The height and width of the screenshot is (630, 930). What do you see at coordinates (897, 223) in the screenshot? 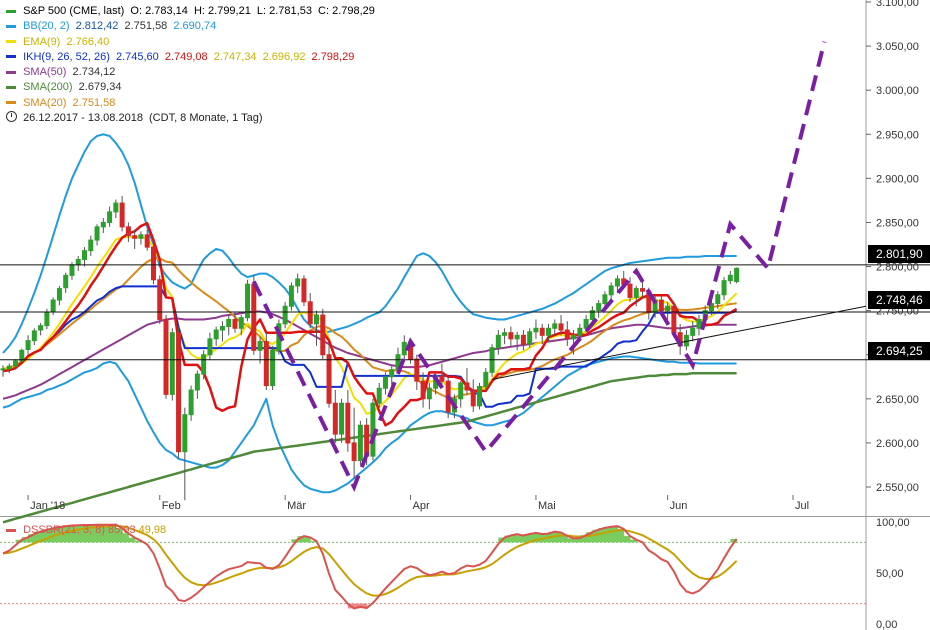
I see `price-tick-label: 2.850,00` at bounding box center [897, 223].